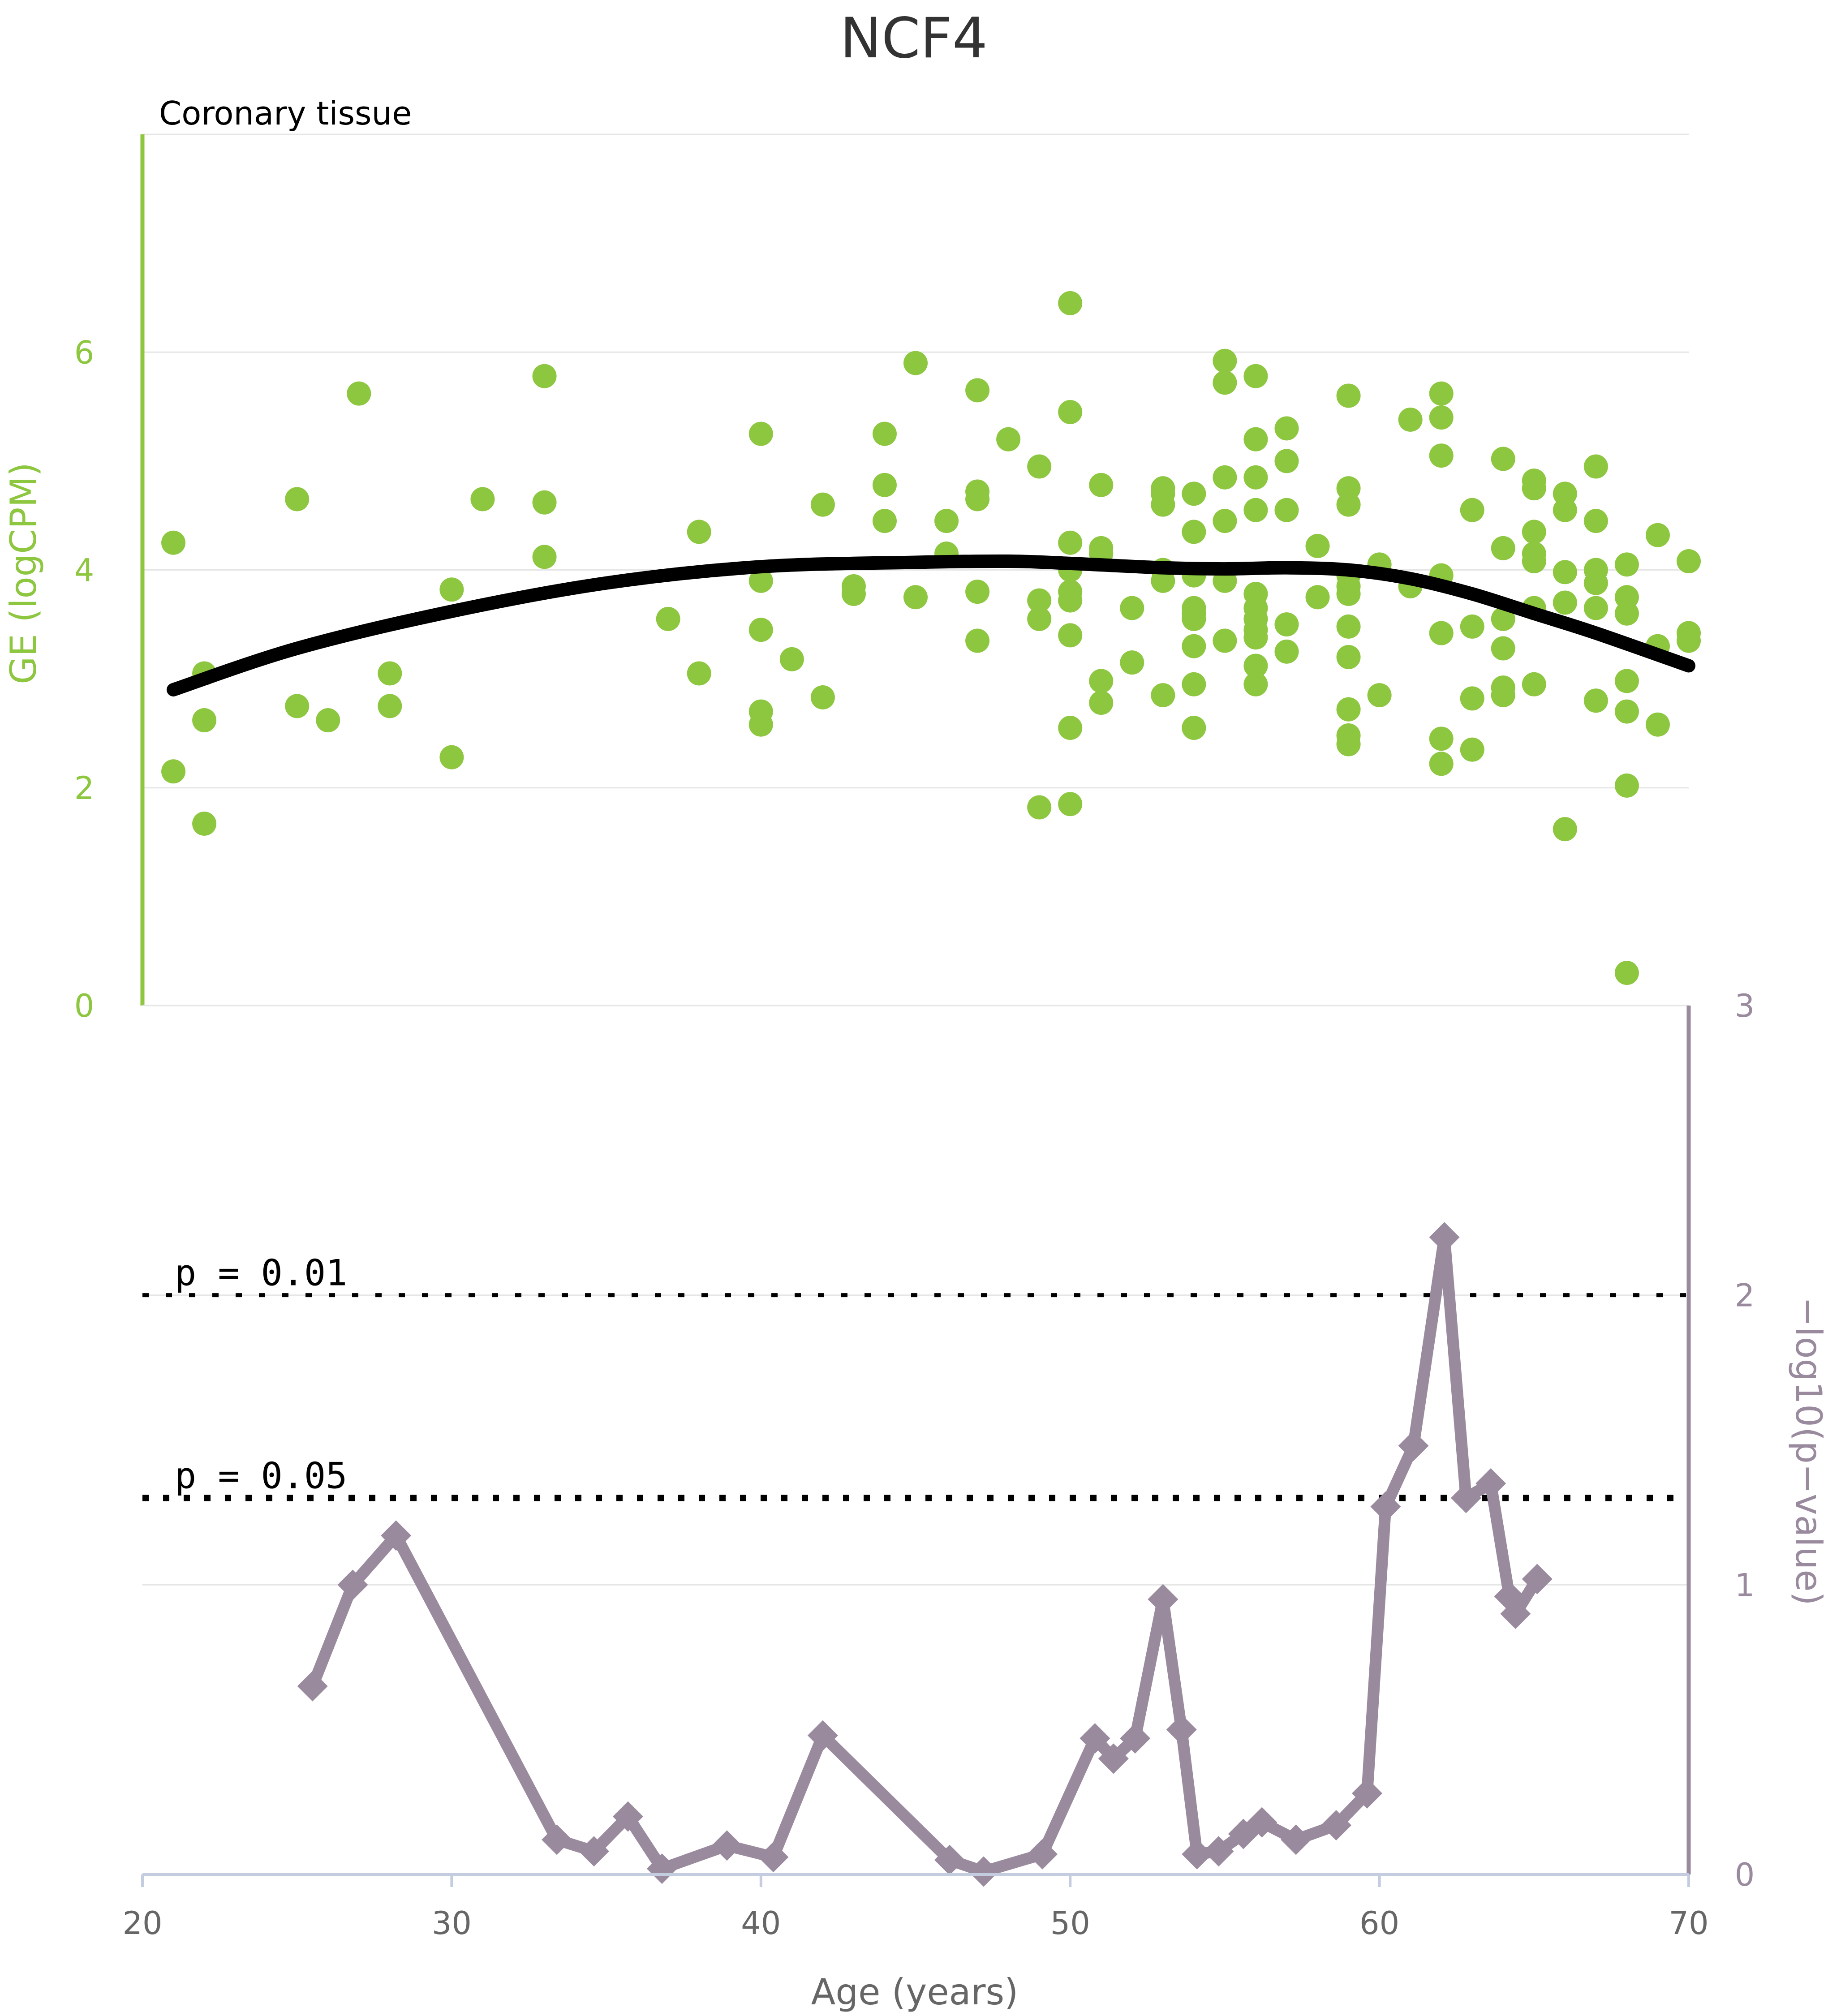 The image size is (1828, 2016). What do you see at coordinates (23, 573) in the screenshot?
I see `ge-axis-label: GE (logCPM)` at bounding box center [23, 573].